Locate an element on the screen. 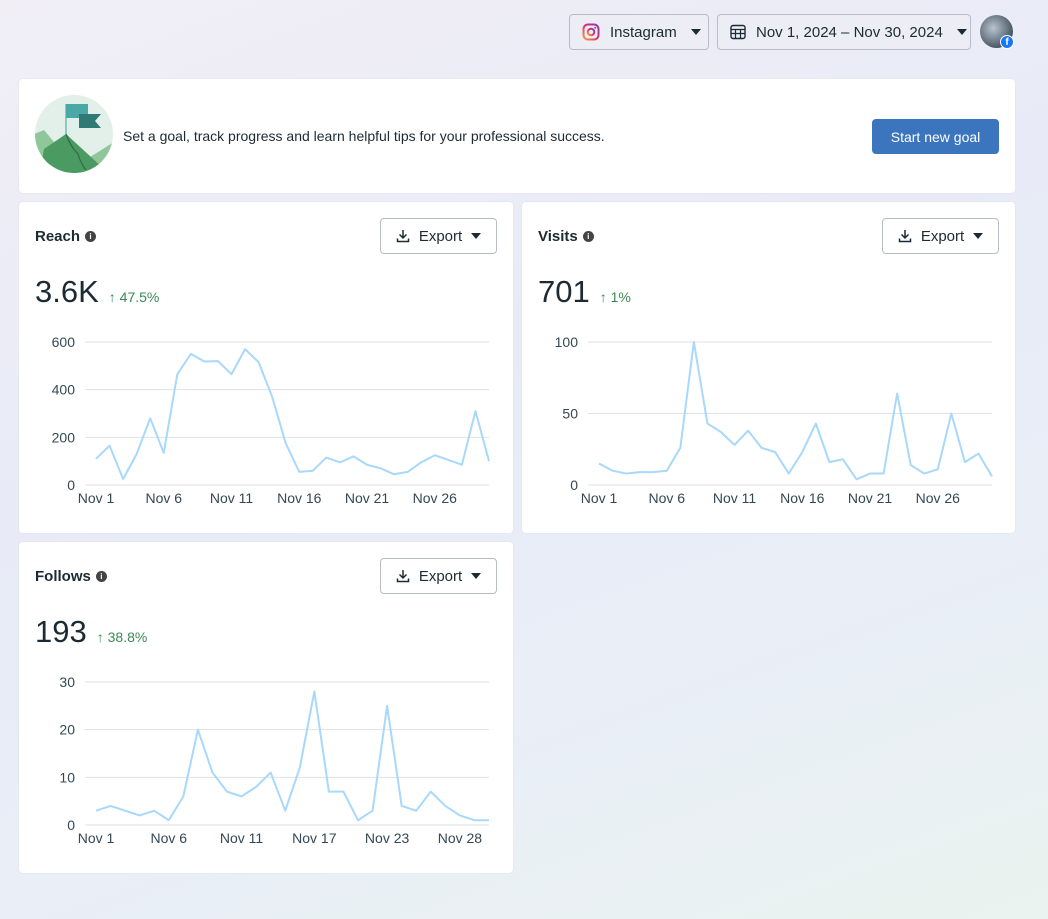  date-range-dropdown: Nov 1, 2024 – Nov 30, 2024 is located at coordinates (844, 32).